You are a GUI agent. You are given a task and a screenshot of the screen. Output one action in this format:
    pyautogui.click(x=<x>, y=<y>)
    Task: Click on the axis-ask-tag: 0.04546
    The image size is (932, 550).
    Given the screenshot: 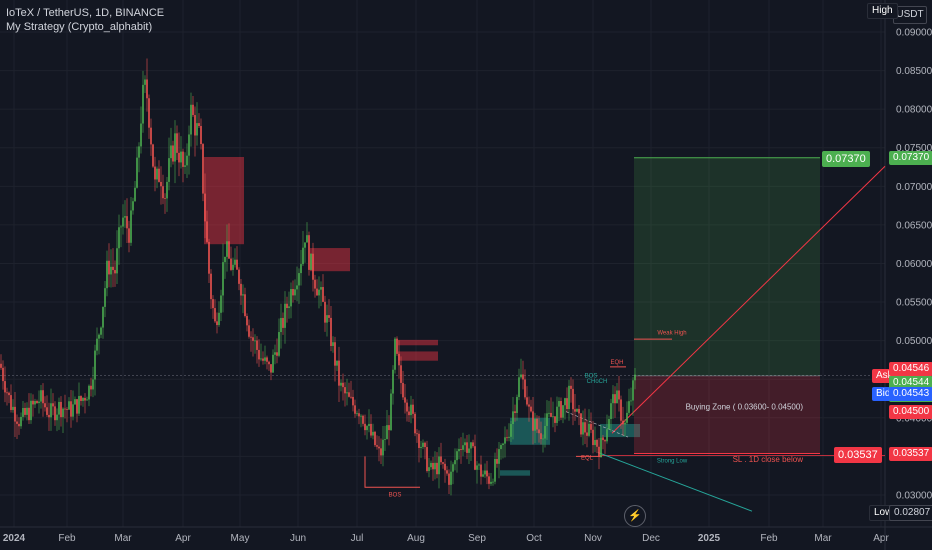 What is the action you would take?
    pyautogui.click(x=910, y=368)
    